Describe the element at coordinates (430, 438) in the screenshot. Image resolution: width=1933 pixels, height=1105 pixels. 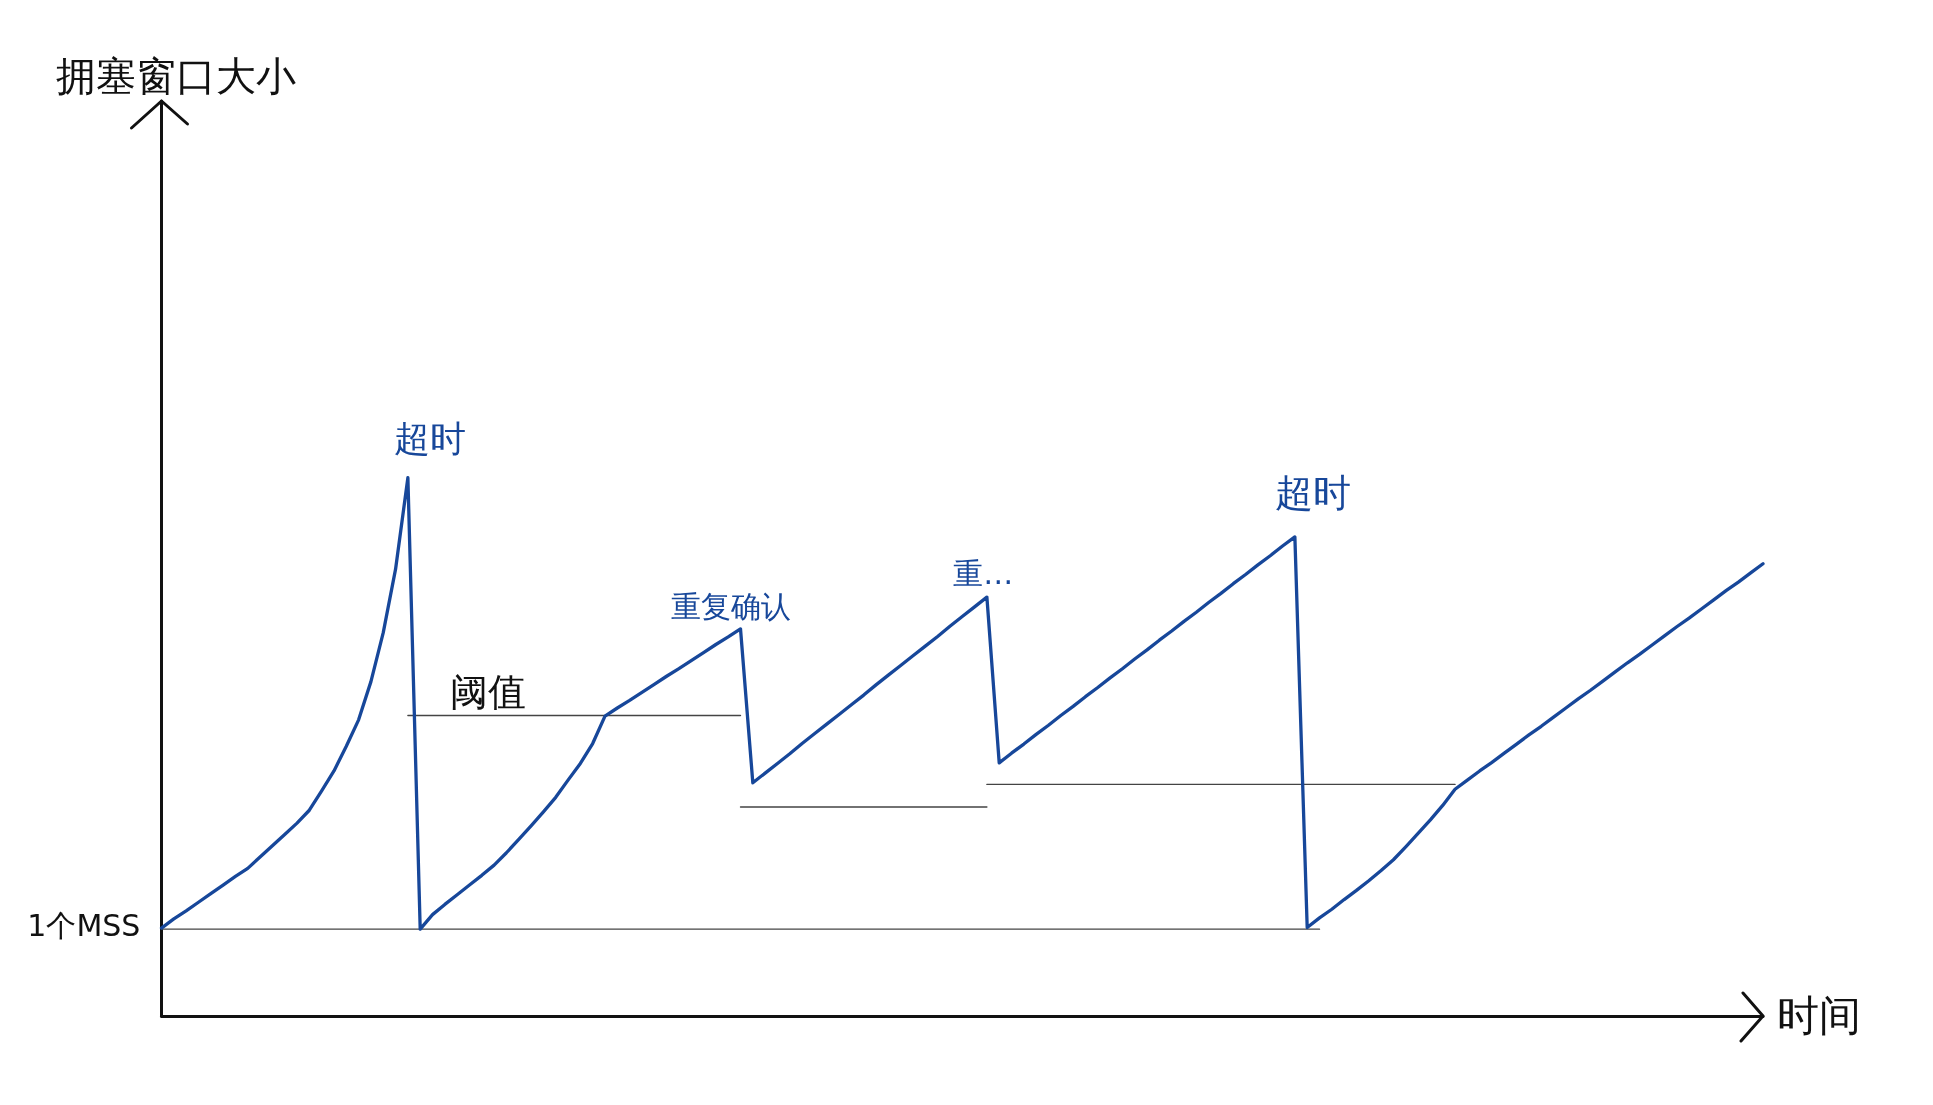
I see `text: 超时` at that location.